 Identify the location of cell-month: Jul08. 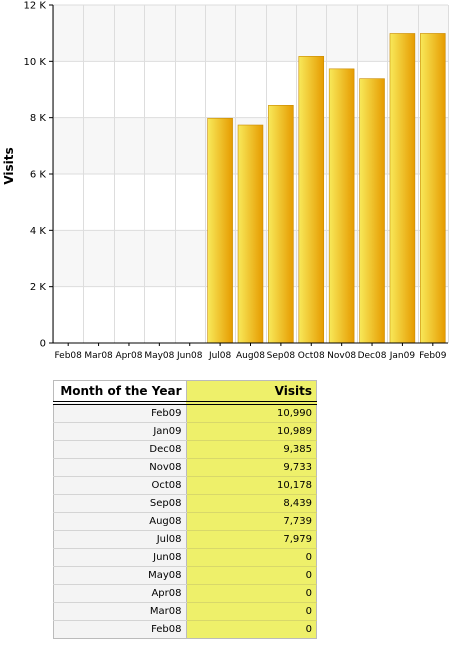
(120, 539).